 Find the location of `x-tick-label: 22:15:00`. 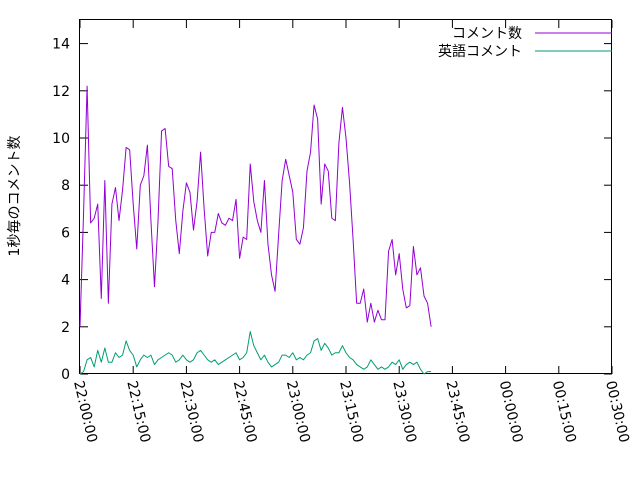

x-tick-label: 22:15:00 is located at coordinates (138, 411).